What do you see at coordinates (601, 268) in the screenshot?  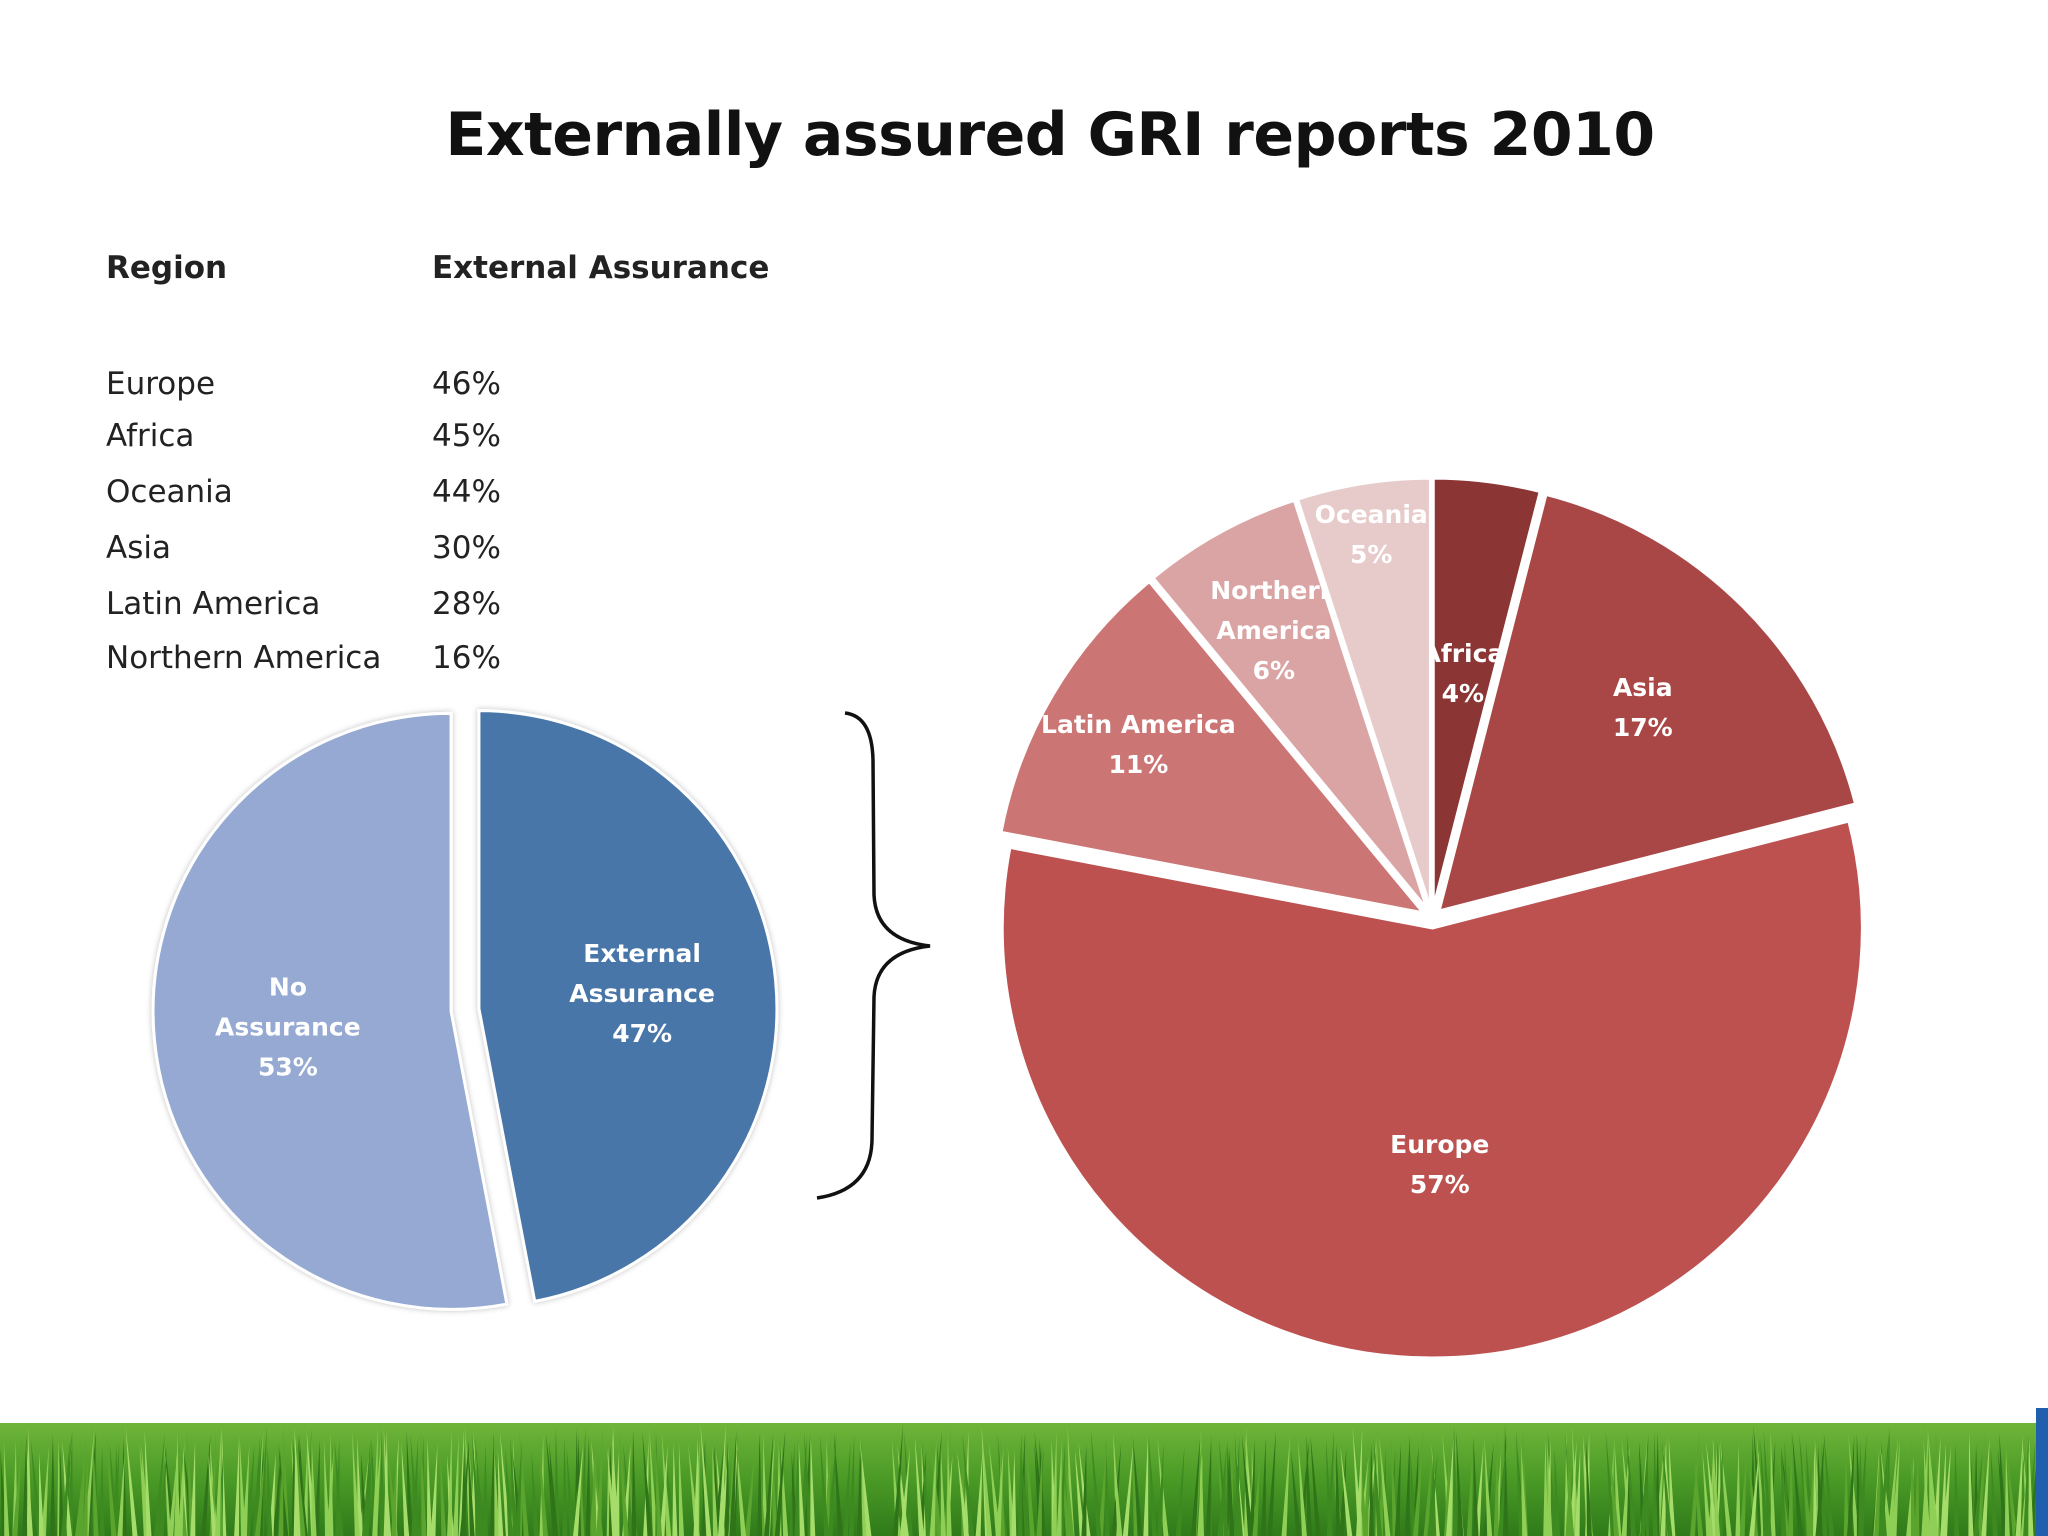 I see `table-header-assurance: External Assurance` at bounding box center [601, 268].